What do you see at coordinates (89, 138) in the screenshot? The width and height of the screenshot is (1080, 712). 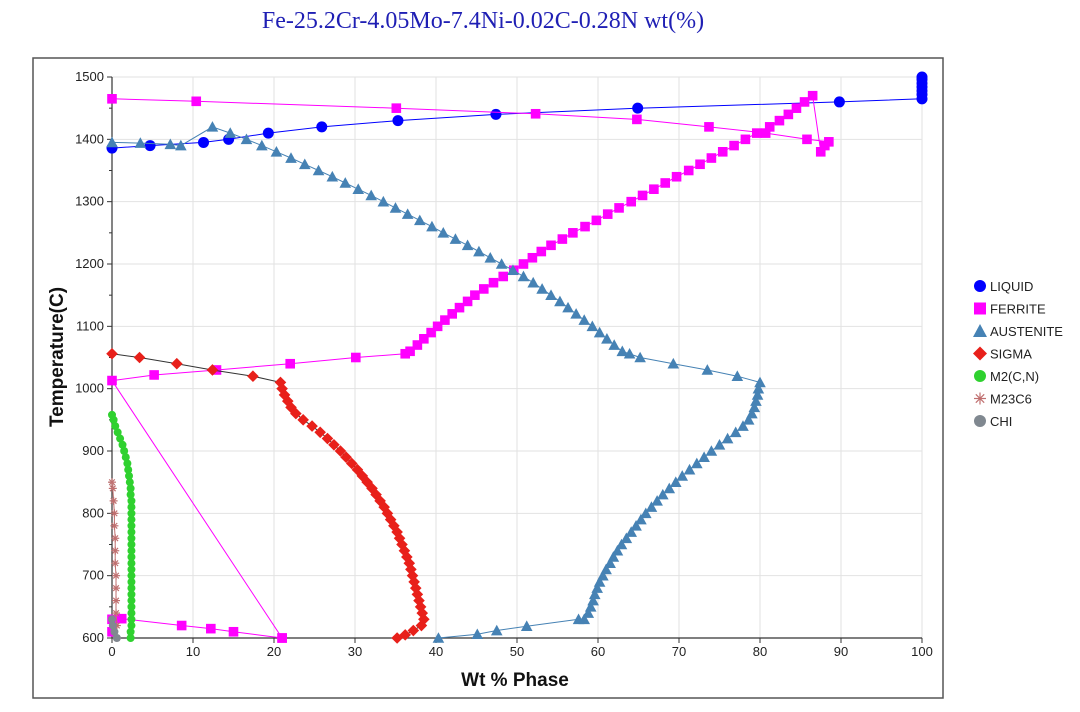 I see `y-tick-label: 1400` at bounding box center [89, 138].